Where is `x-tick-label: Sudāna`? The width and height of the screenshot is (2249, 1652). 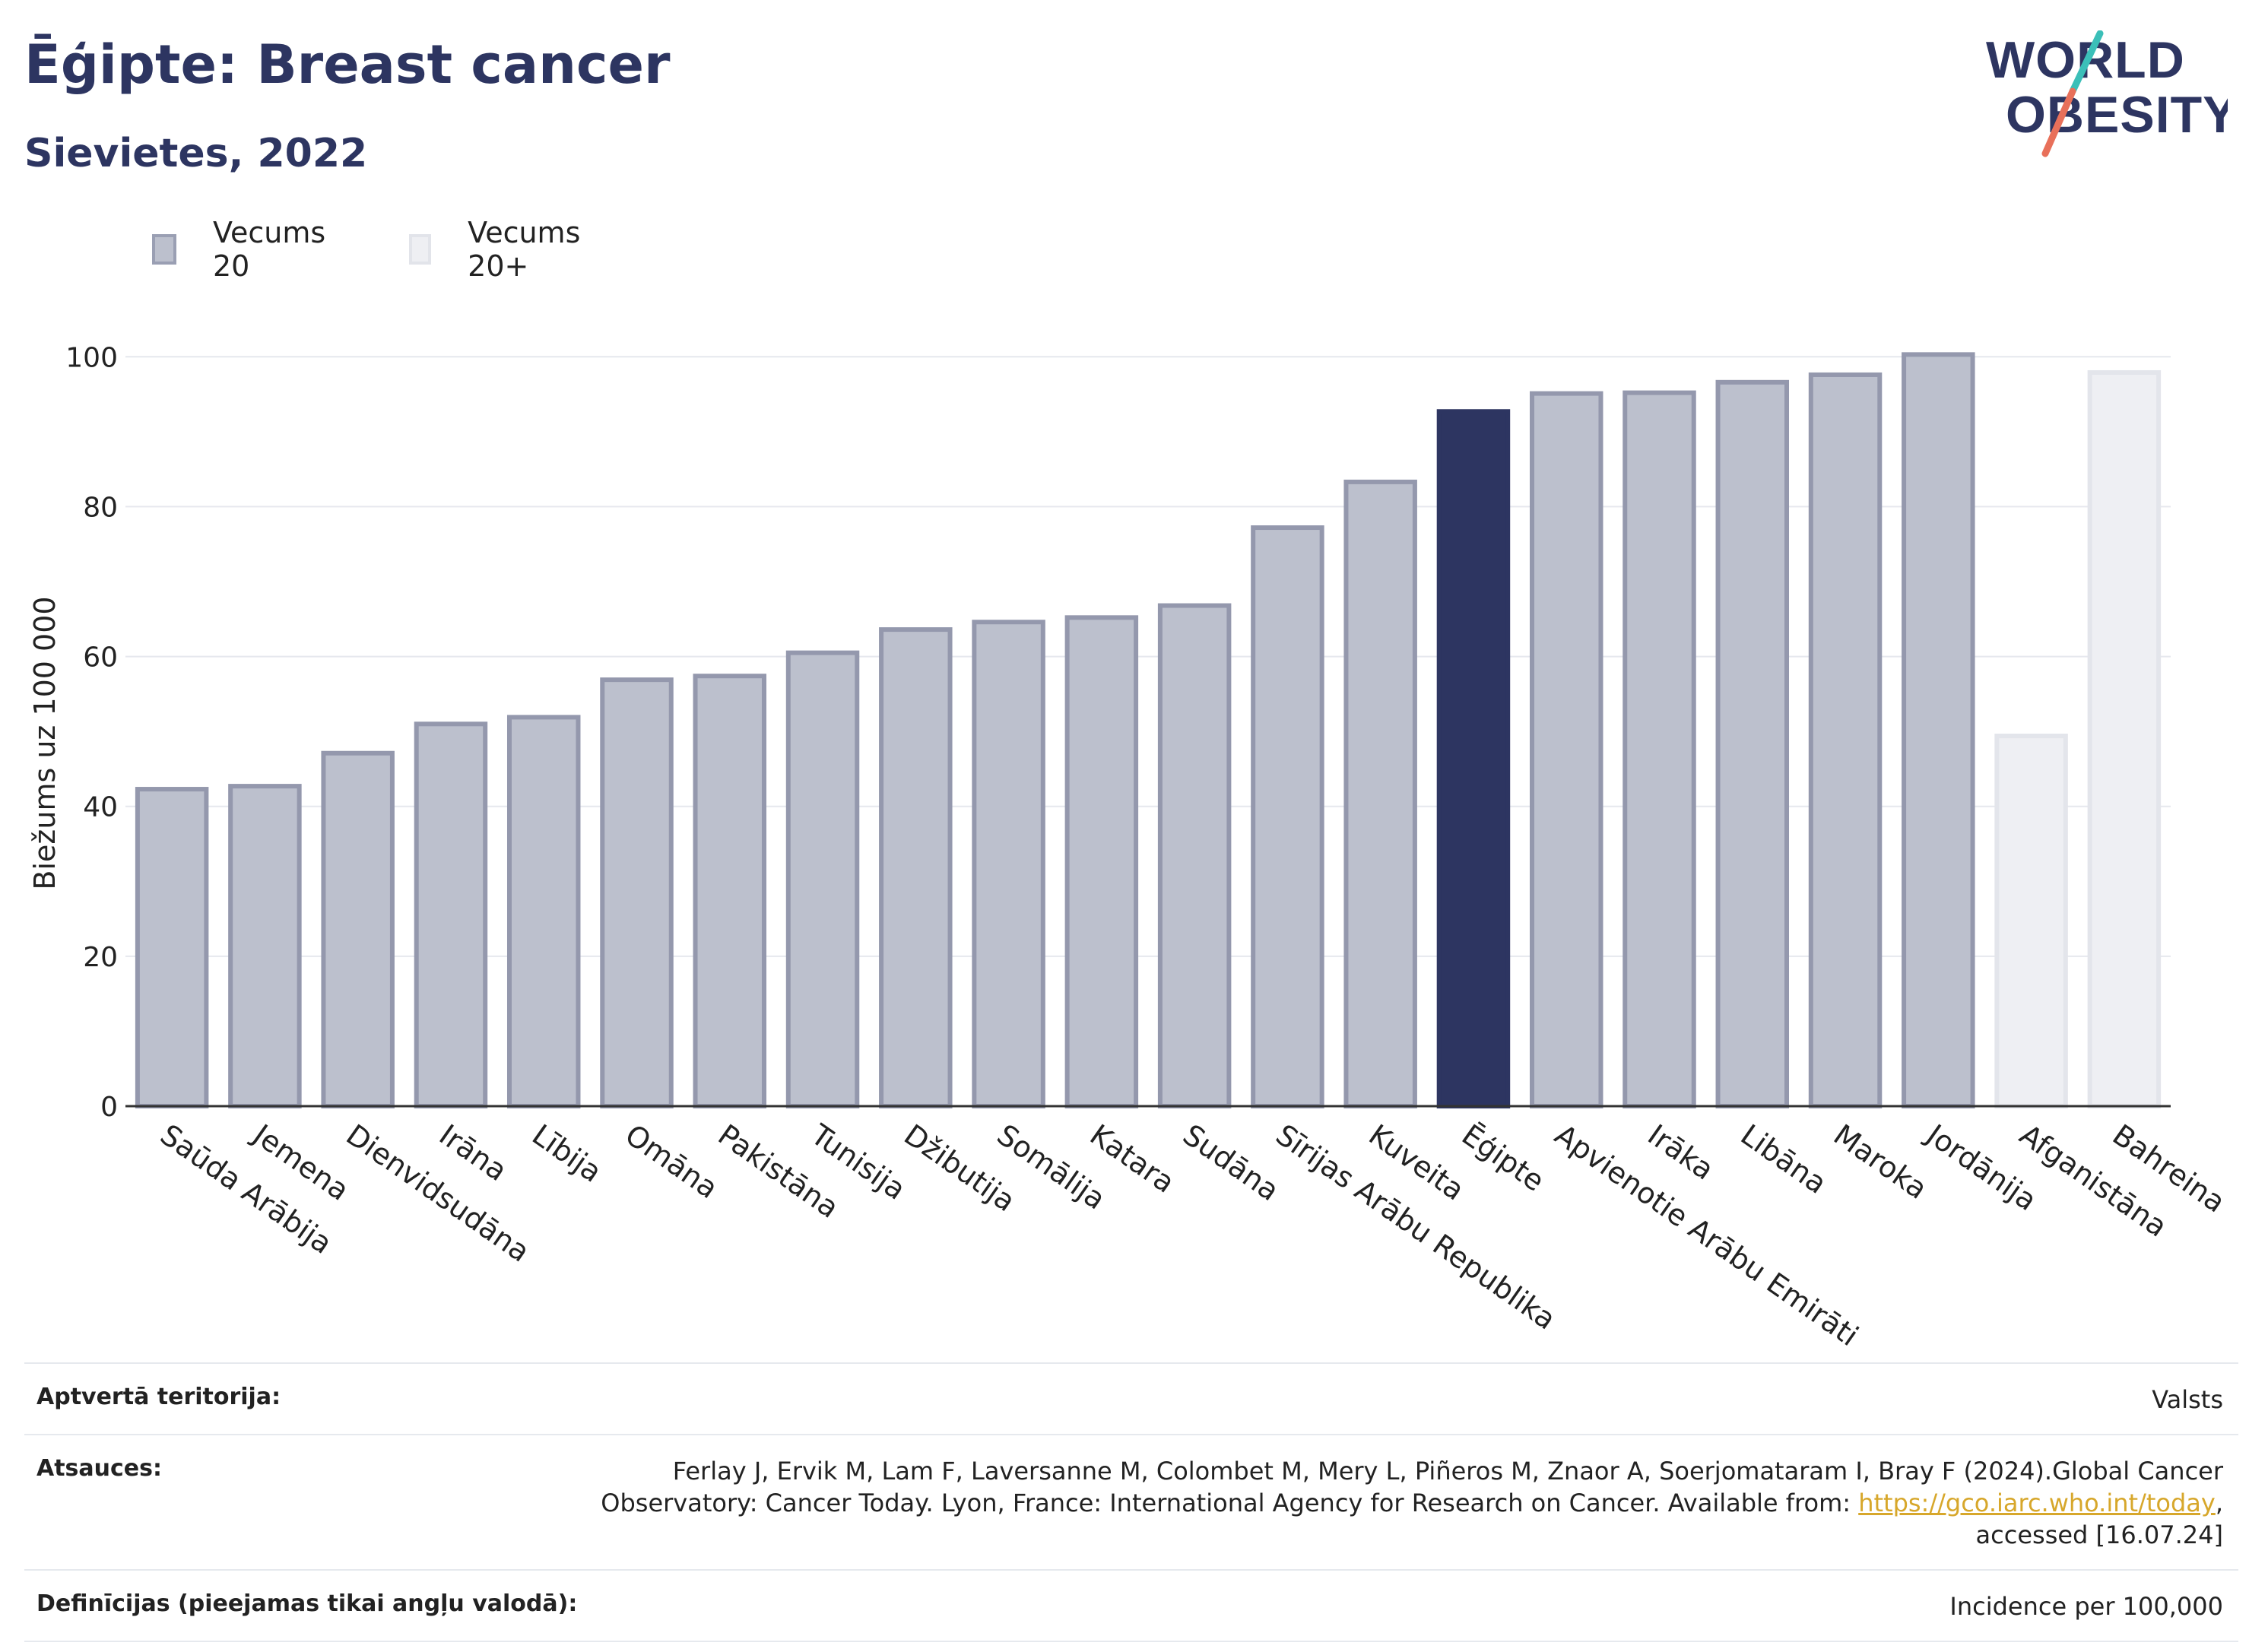 x-tick-label: Sudāna is located at coordinates (1231, 1162).